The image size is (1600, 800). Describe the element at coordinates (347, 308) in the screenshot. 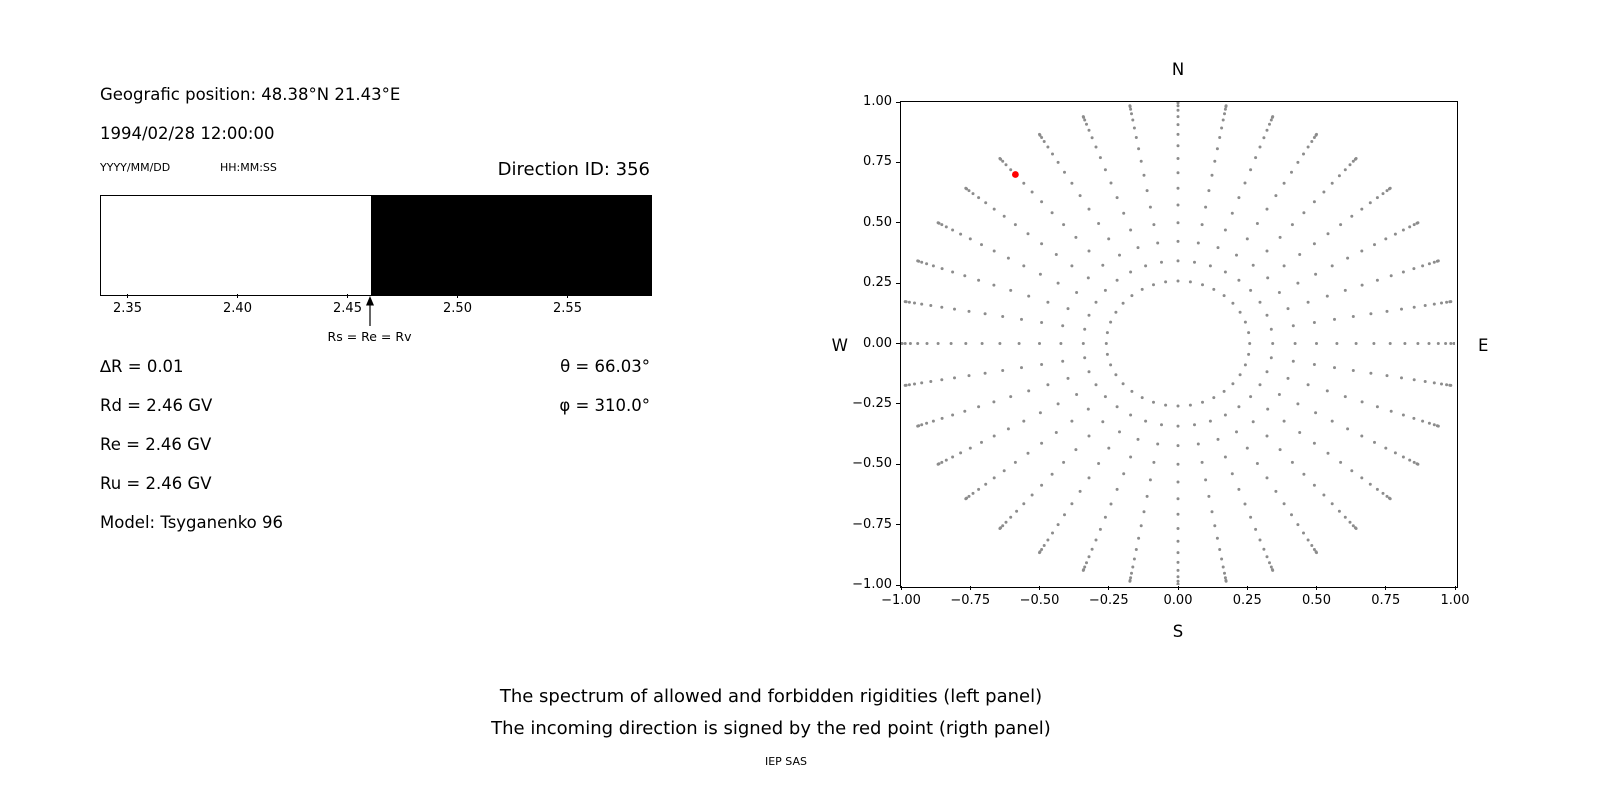

I see `spectrum-tick-label: 2.45` at that location.